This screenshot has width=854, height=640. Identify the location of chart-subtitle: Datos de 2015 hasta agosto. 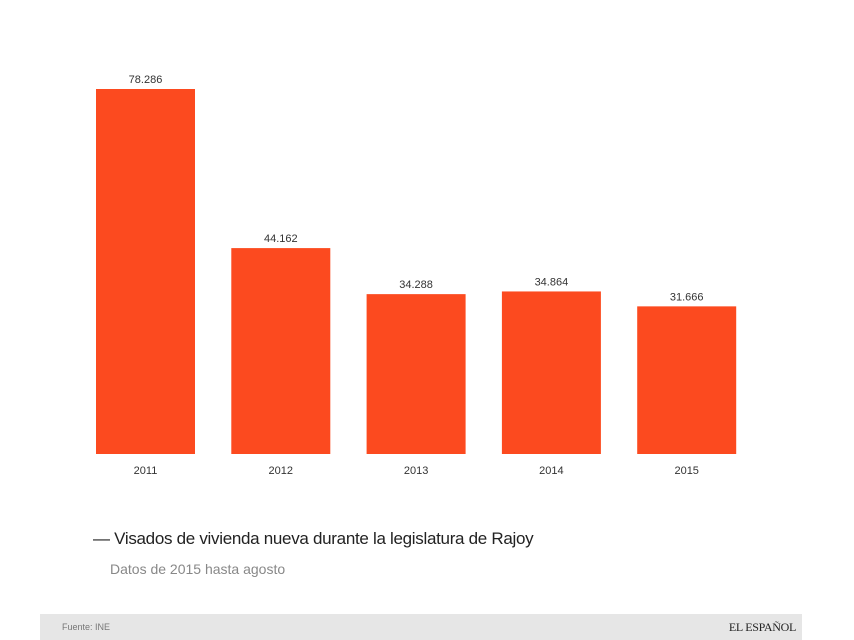
(198, 569).